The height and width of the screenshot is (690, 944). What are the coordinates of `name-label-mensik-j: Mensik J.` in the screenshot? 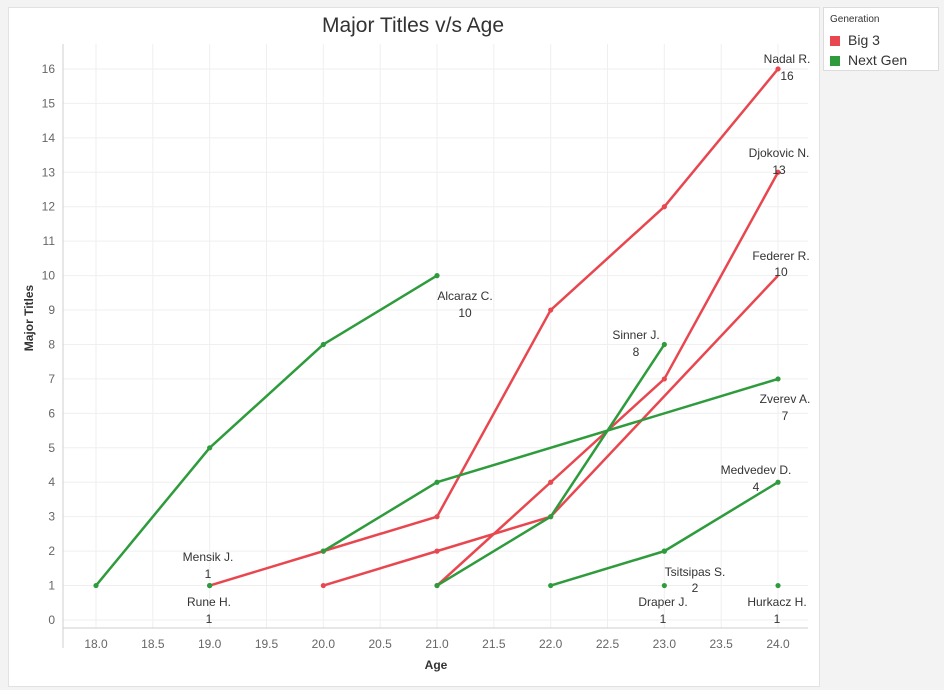 It's located at (208, 557).